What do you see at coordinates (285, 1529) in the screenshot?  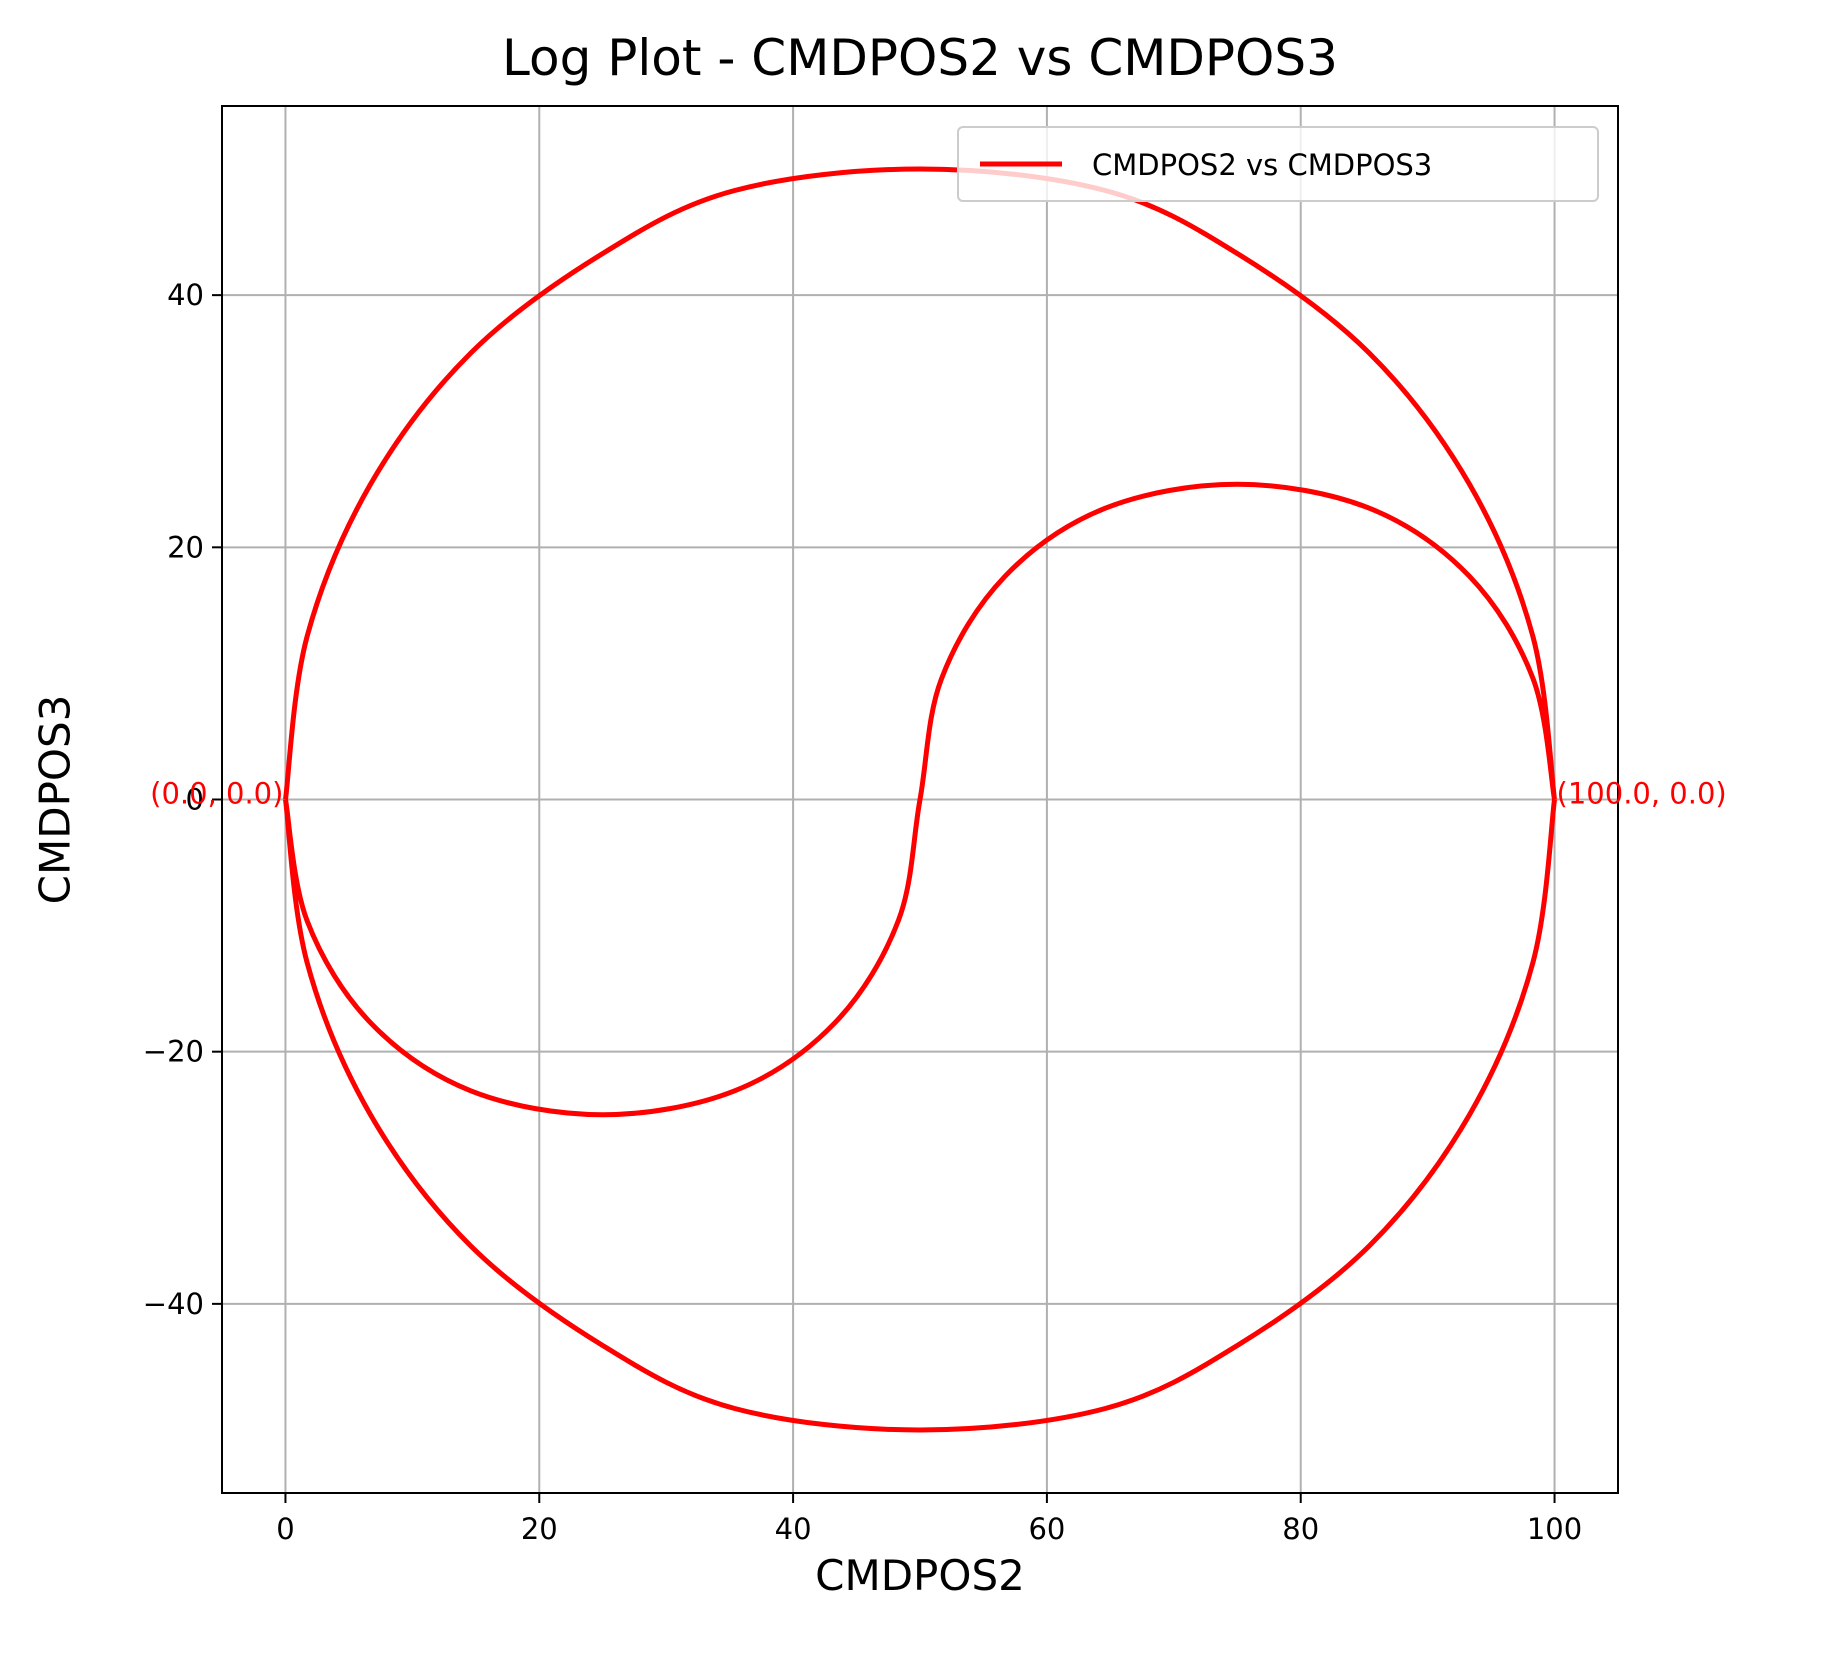 I see `x-tick-label: 0` at bounding box center [285, 1529].